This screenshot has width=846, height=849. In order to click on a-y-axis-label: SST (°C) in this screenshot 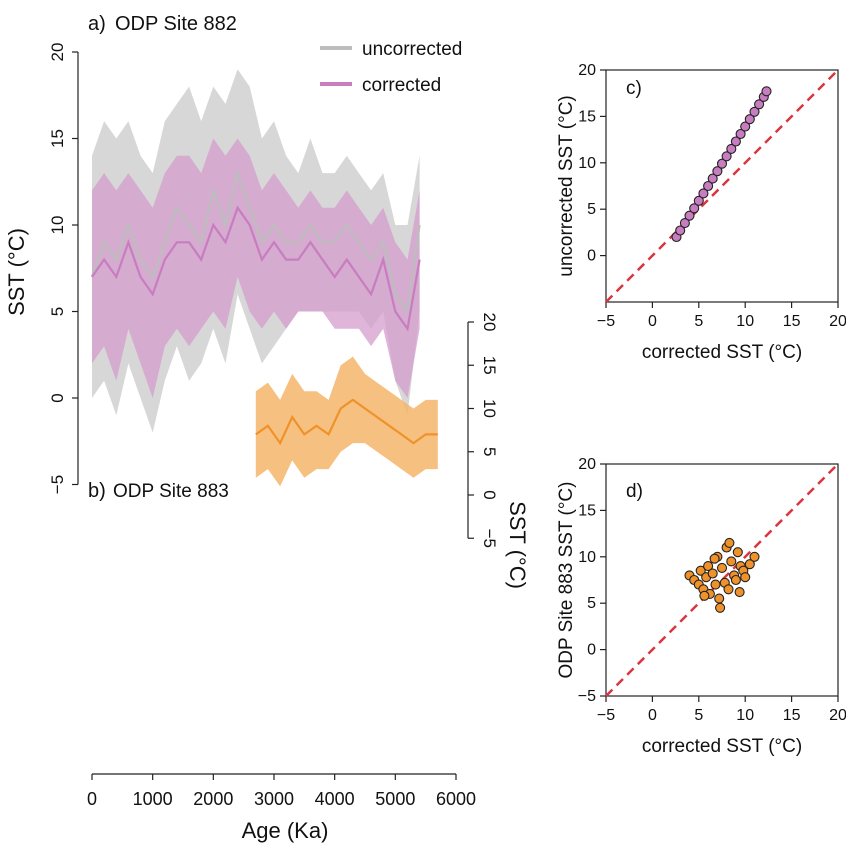, I will do `click(16, 272)`.